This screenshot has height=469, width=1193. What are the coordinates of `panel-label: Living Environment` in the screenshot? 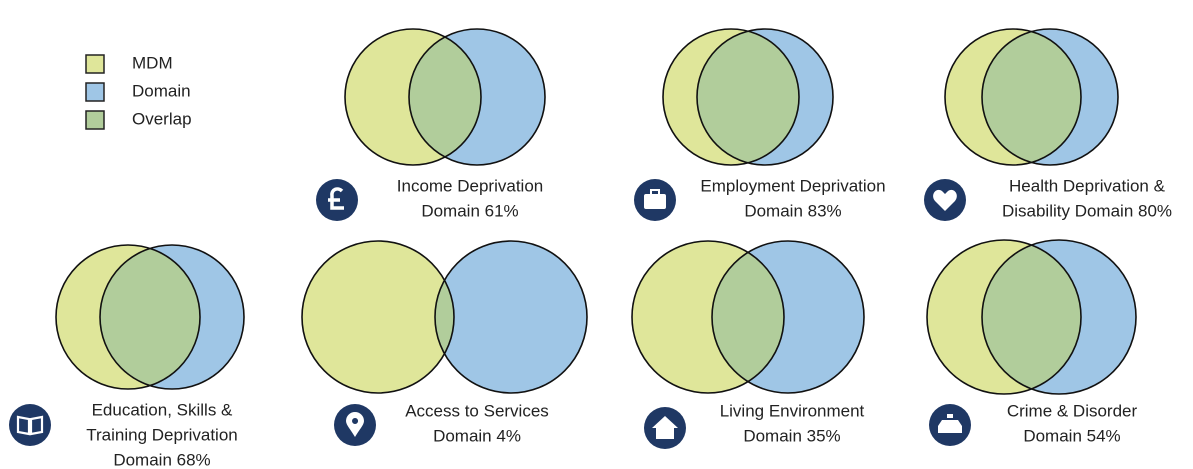 It's located at (792, 410).